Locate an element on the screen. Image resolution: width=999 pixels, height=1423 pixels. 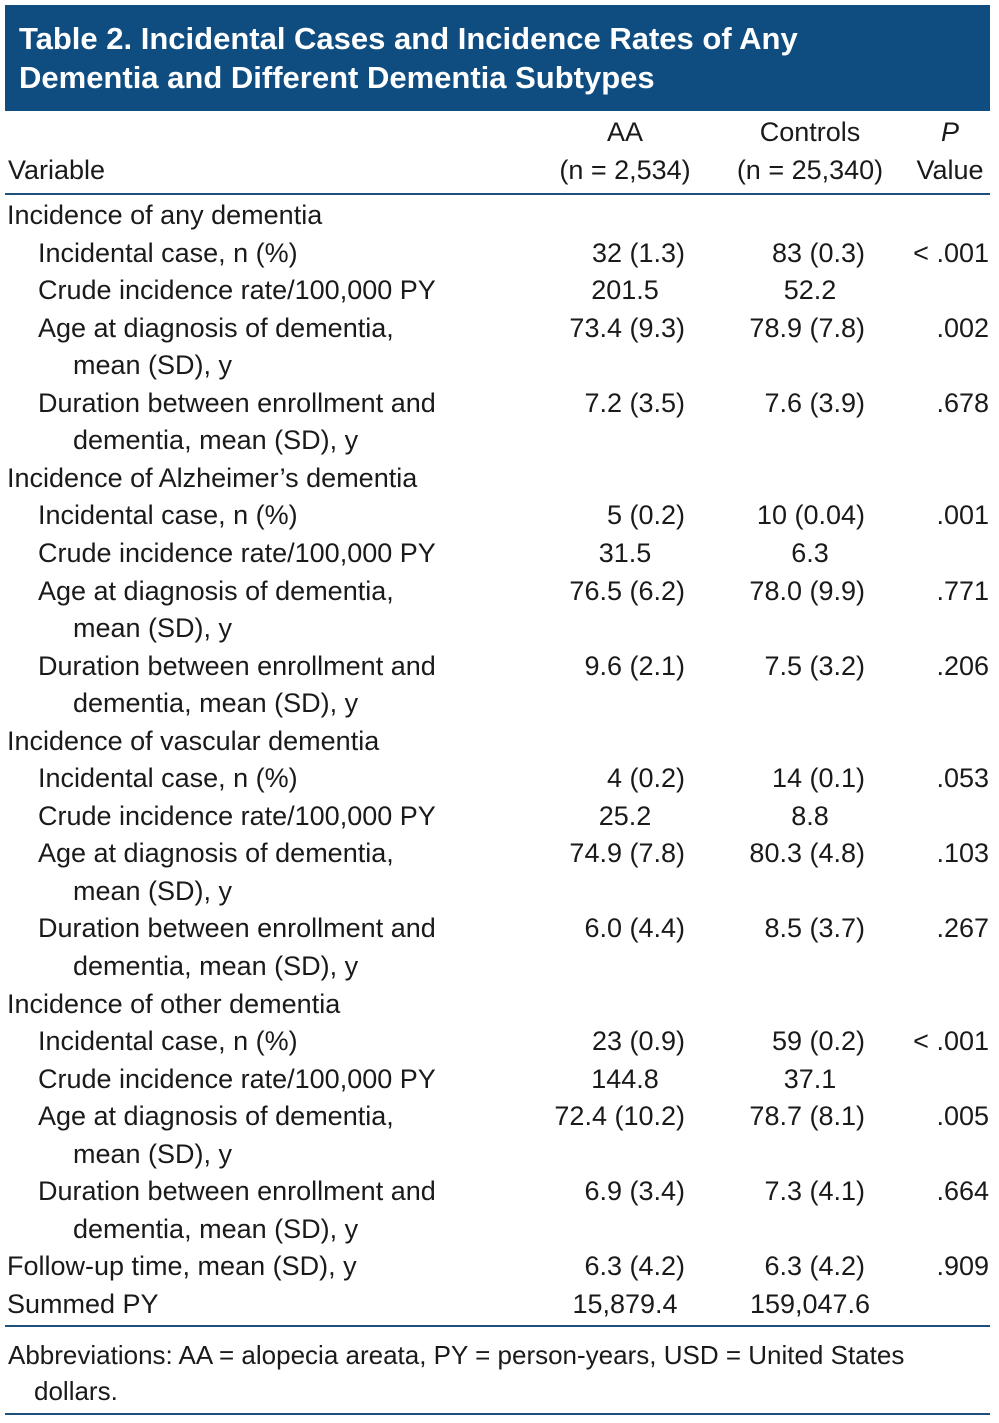
aa-value: 7.2 (3.5) is located at coordinates (634, 402).